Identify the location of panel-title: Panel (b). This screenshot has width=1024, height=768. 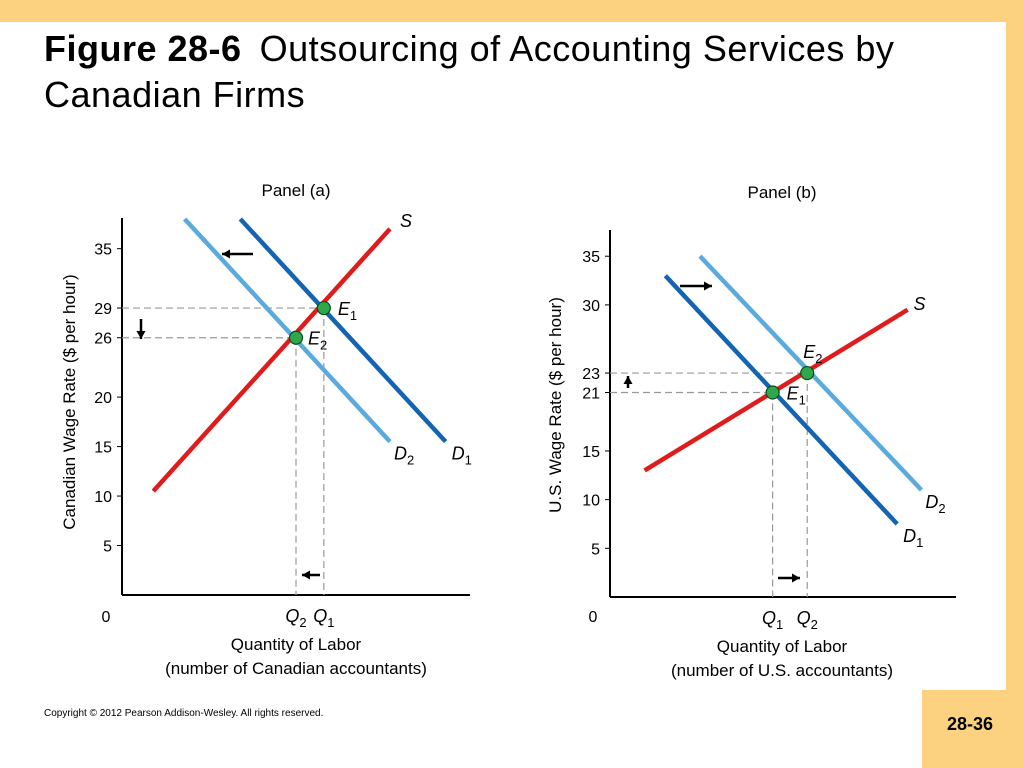
(782, 192).